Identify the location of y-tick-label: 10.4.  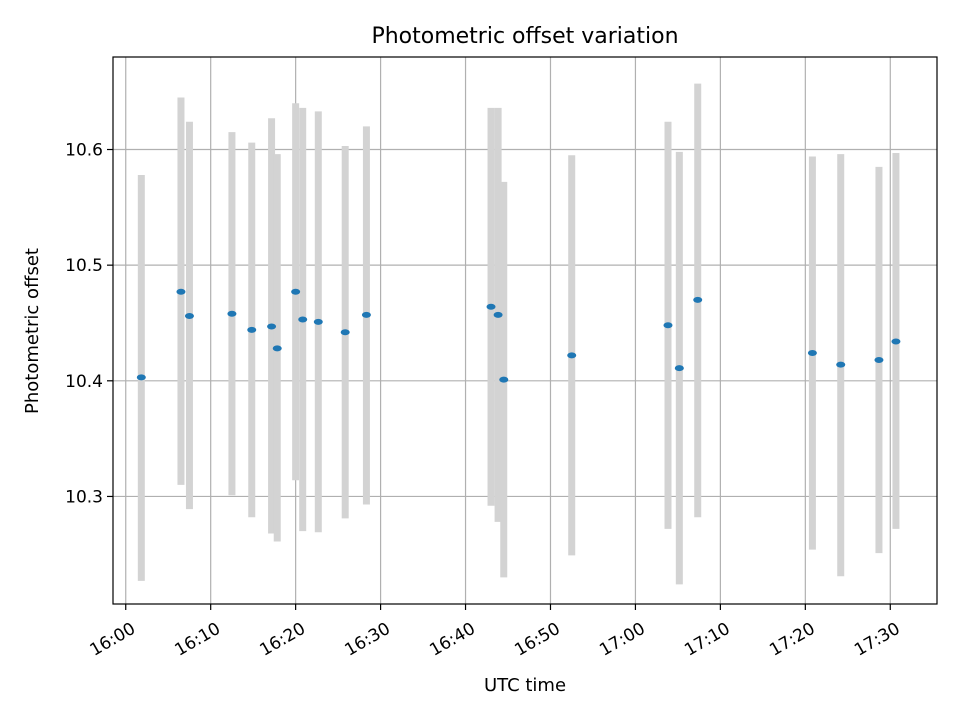
(84, 382).